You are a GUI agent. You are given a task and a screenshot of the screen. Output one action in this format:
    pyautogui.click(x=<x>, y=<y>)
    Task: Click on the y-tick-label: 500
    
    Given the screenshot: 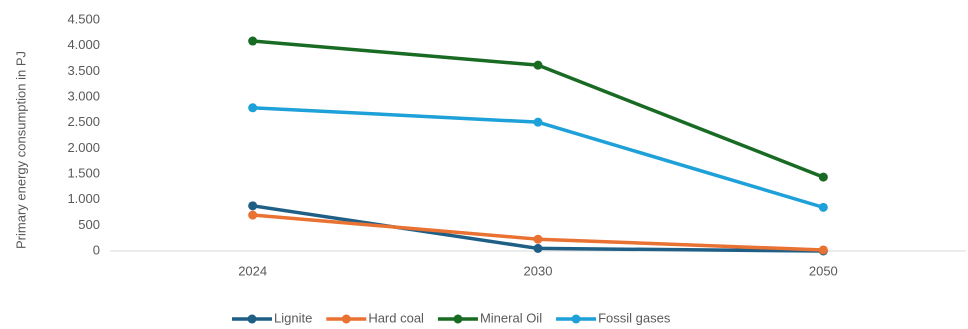 What is the action you would take?
    pyautogui.click(x=89, y=224)
    